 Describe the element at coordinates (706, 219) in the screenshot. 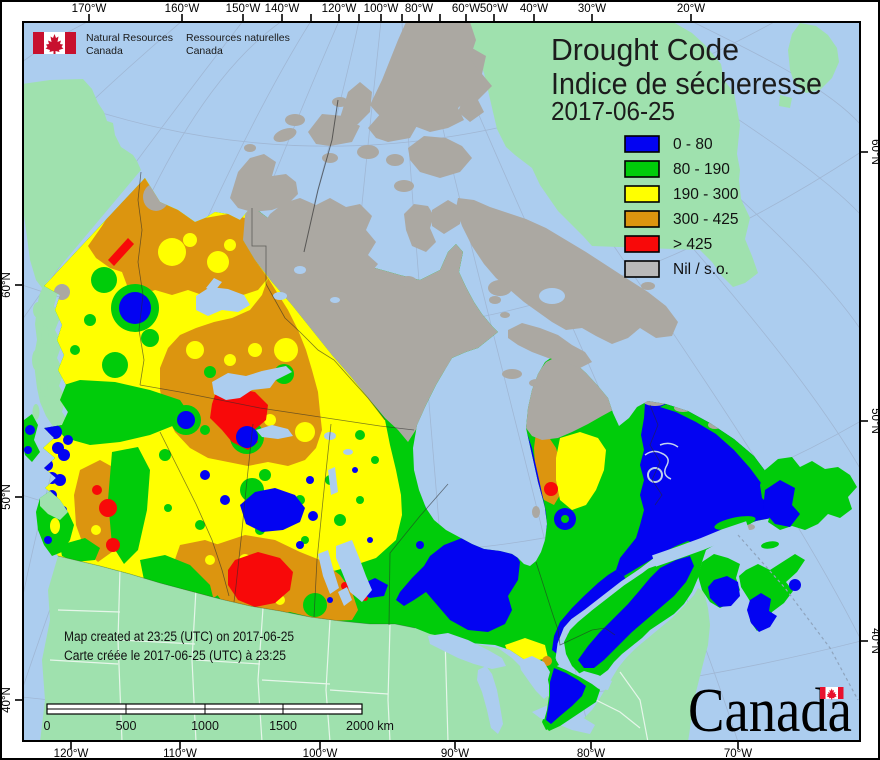

I see `svg-text: 300 - 425` at that location.